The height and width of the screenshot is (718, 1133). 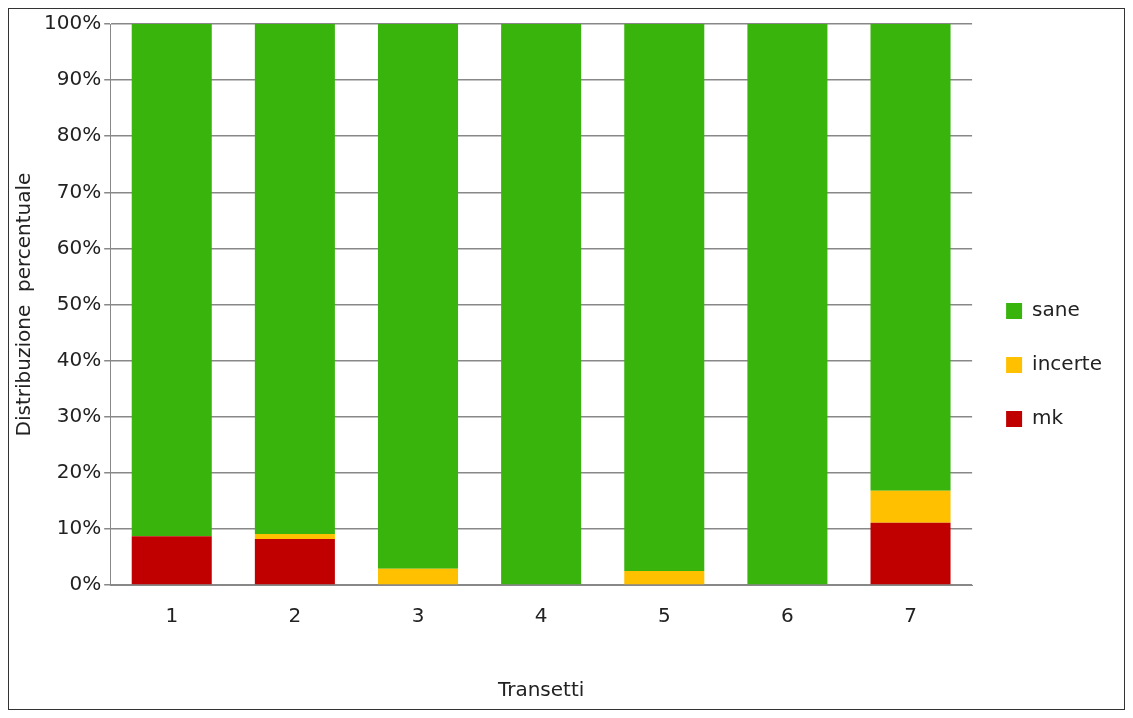 I want to click on legend-label: mk, so click(x=1048, y=417).